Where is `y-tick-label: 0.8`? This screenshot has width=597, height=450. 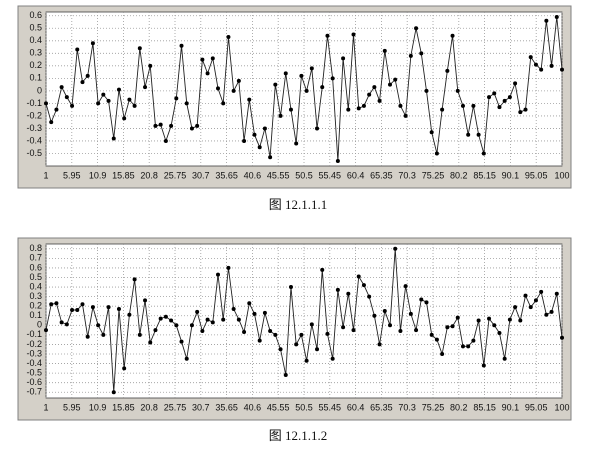
y-tick-label: 0.8 is located at coordinates (35, 248).